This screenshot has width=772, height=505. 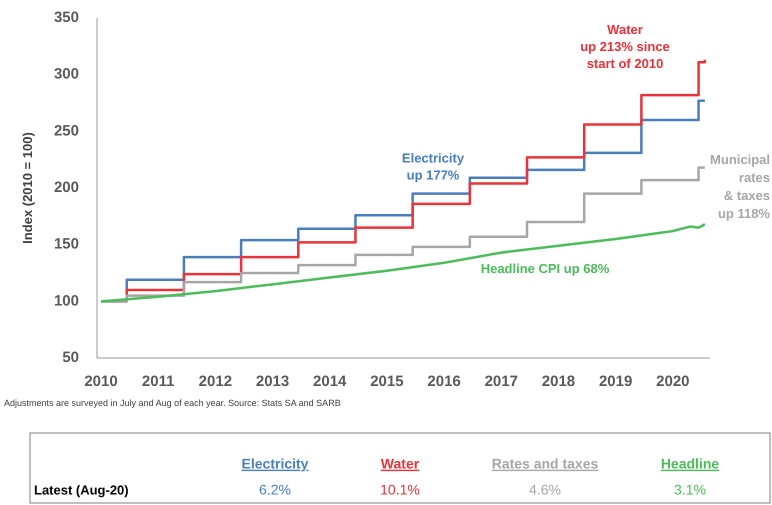 I want to click on x-tick-label: 2015, so click(x=387, y=381).